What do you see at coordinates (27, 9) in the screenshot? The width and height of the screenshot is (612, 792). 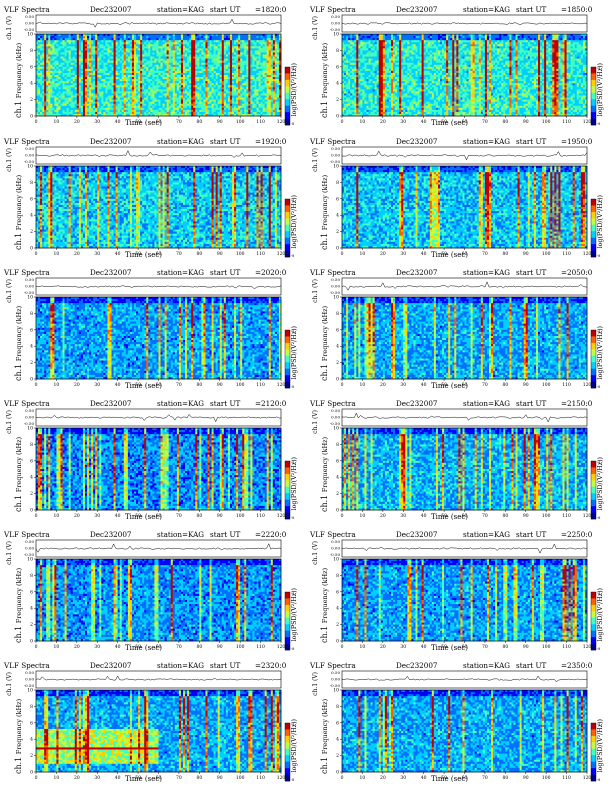 I see `panel-title: VLF Spectra` at bounding box center [27, 9].